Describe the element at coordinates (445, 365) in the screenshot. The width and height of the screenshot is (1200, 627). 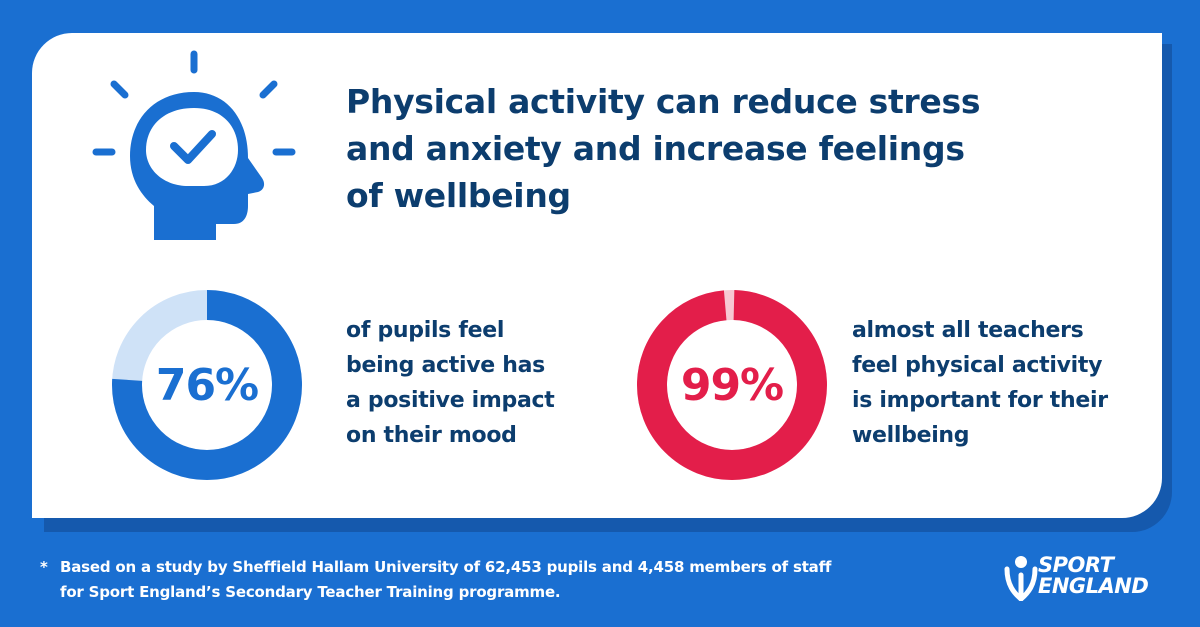
I see `pupils-stat-line-2: being active has` at that location.